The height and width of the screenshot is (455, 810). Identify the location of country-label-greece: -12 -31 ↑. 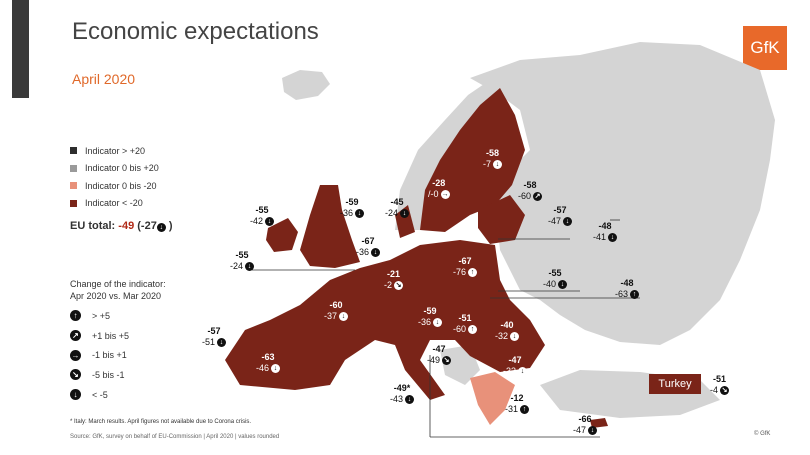
(517, 404).